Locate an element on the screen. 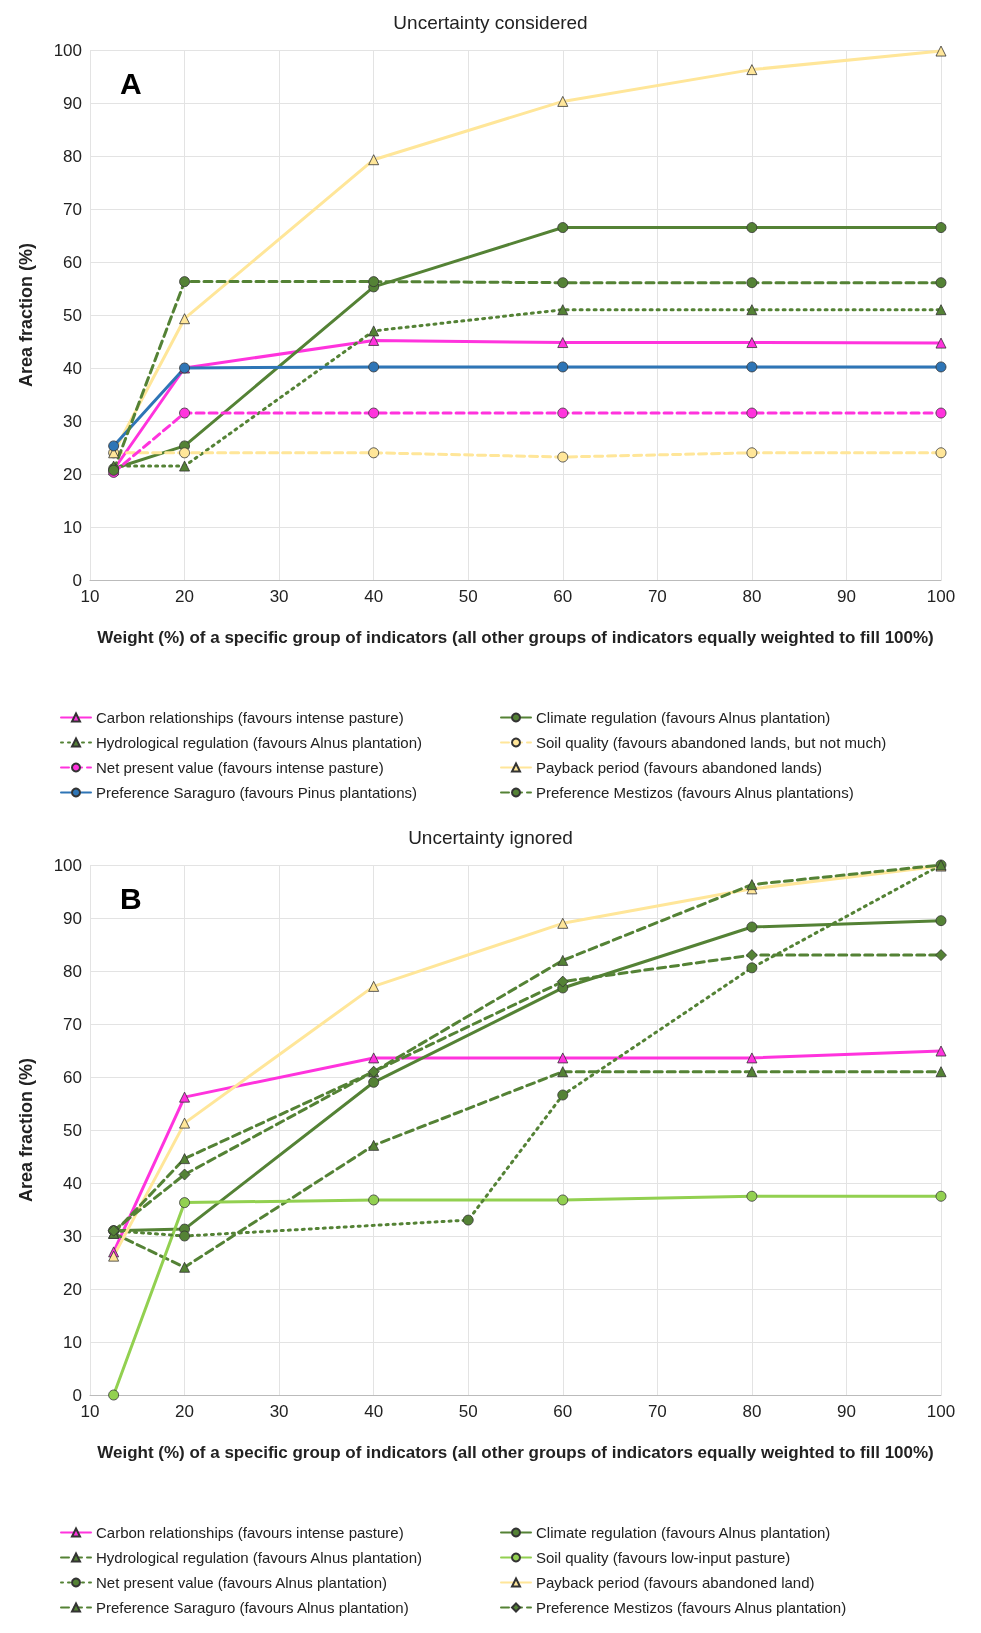  legend-label: Preference Mestizos (favours Alnus plantation) is located at coordinates (691, 1607).